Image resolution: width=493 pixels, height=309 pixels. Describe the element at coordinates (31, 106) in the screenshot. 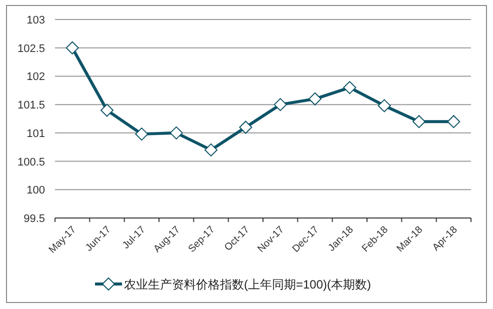

I see `y-tick-label: 101.5` at that location.